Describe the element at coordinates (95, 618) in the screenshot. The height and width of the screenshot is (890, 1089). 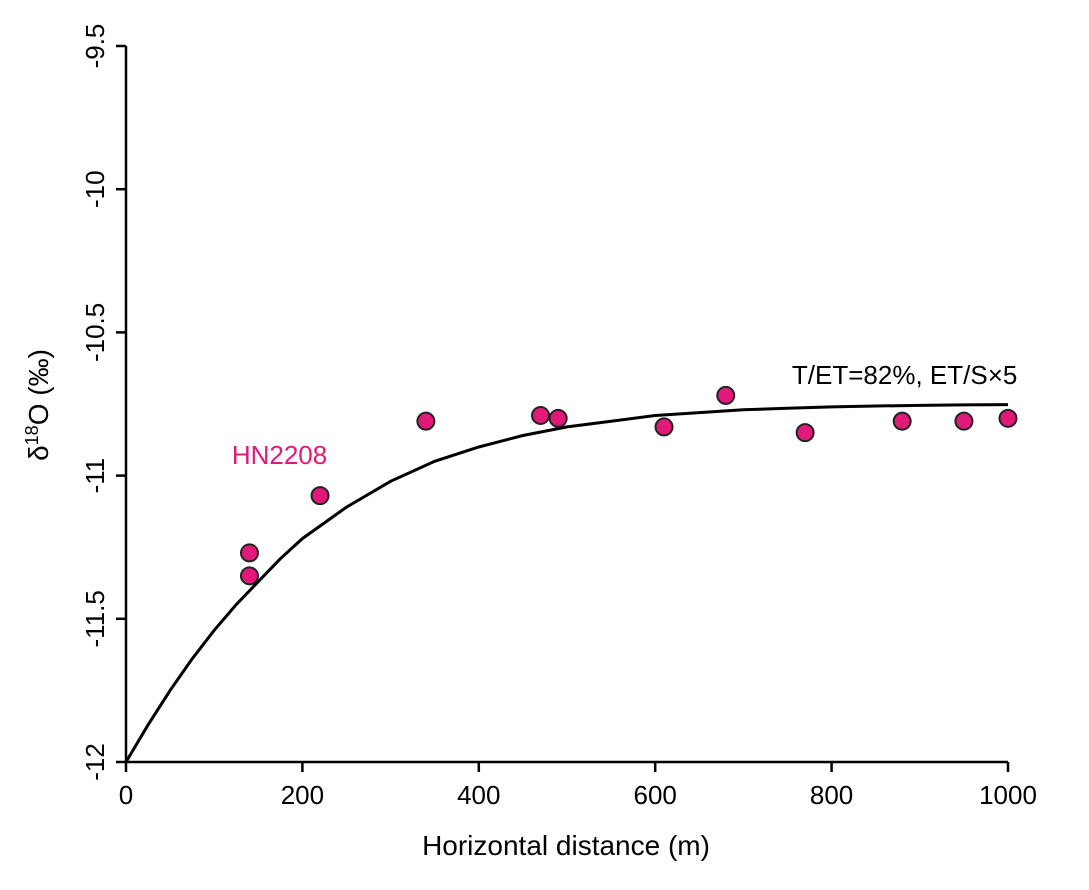
I see `y-tick-label: -11.5` at that location.